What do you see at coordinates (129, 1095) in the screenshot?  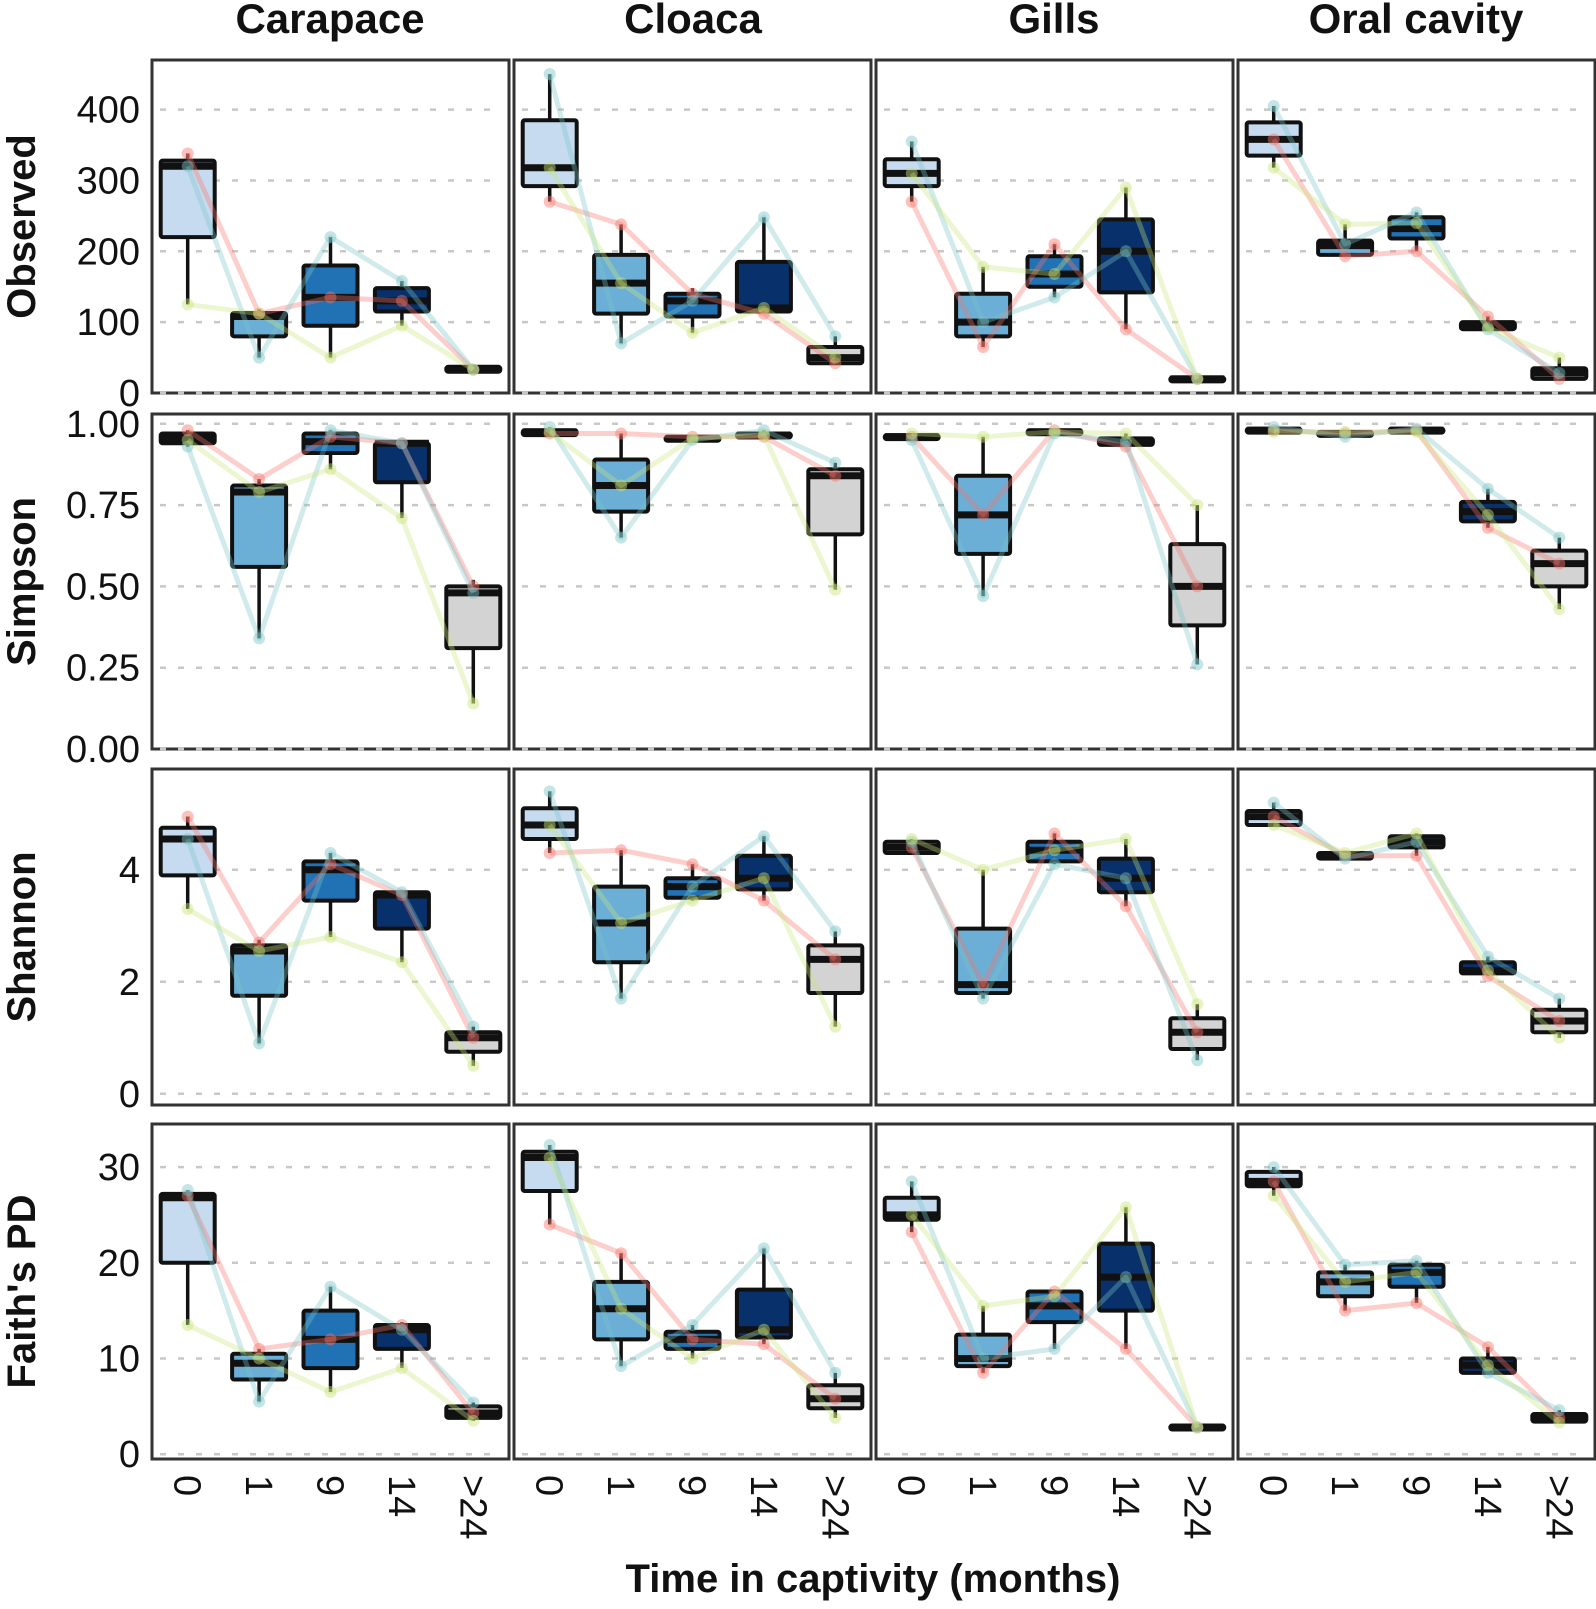 I see `y-tick-label-shannon: 0` at bounding box center [129, 1095].